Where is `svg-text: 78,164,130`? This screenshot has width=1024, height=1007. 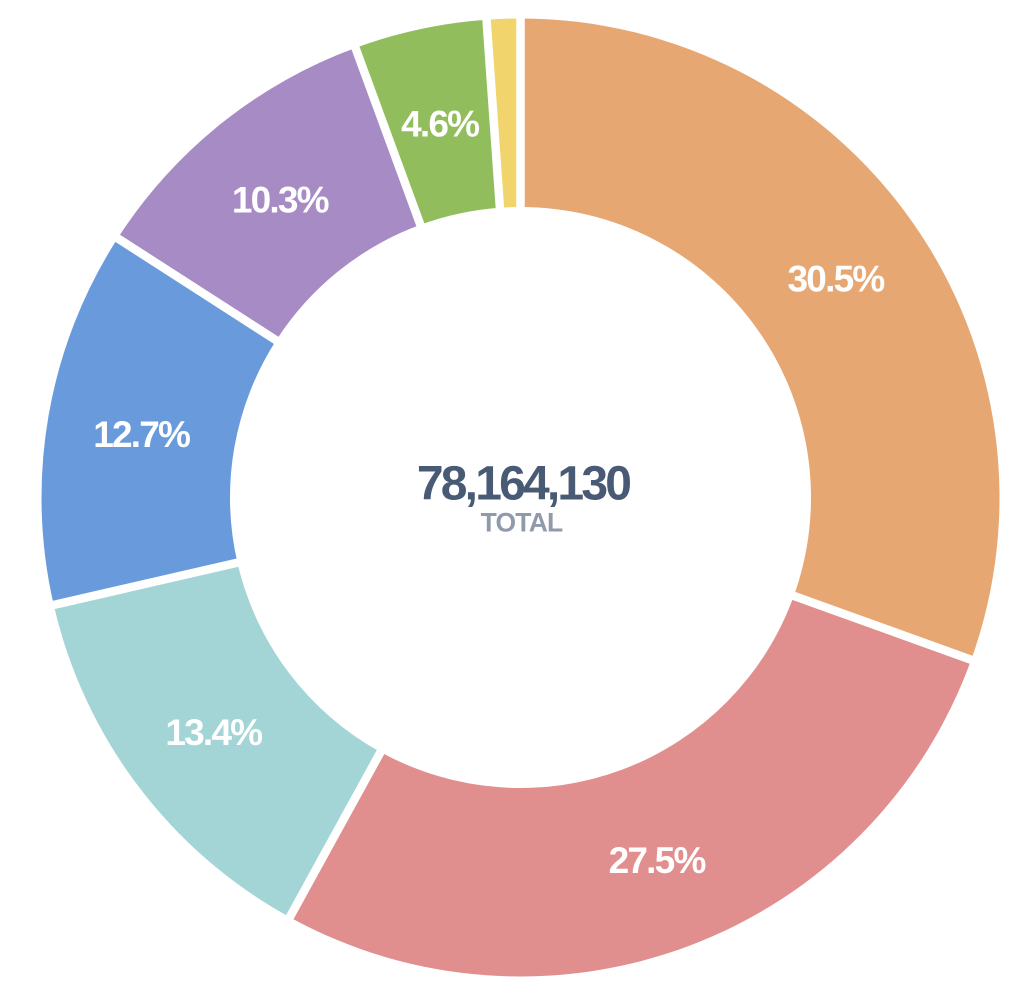
svg-text: 78,164,130 is located at coordinates (523, 484).